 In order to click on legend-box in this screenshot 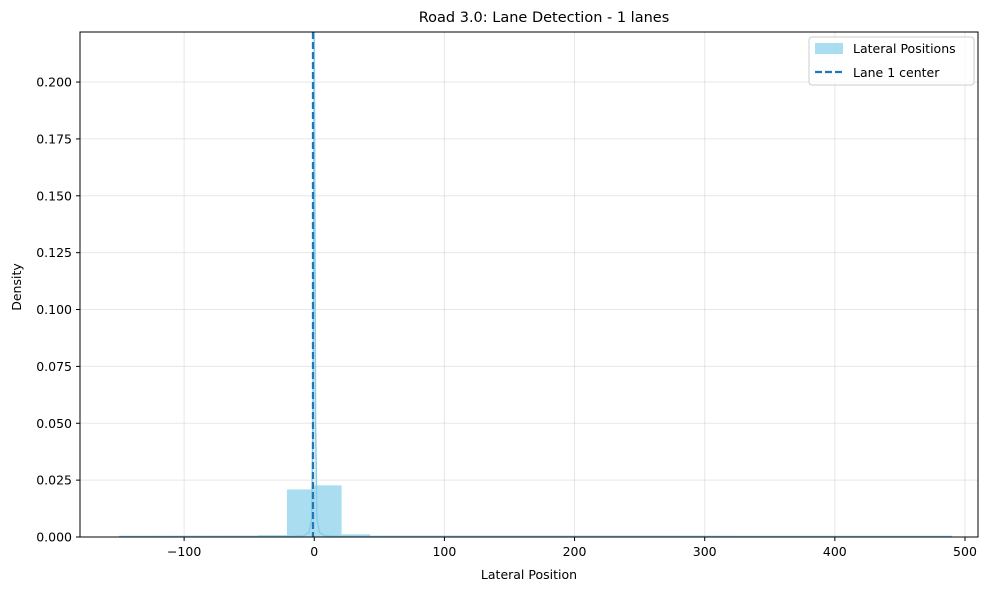, I will do `click(891, 61)`.